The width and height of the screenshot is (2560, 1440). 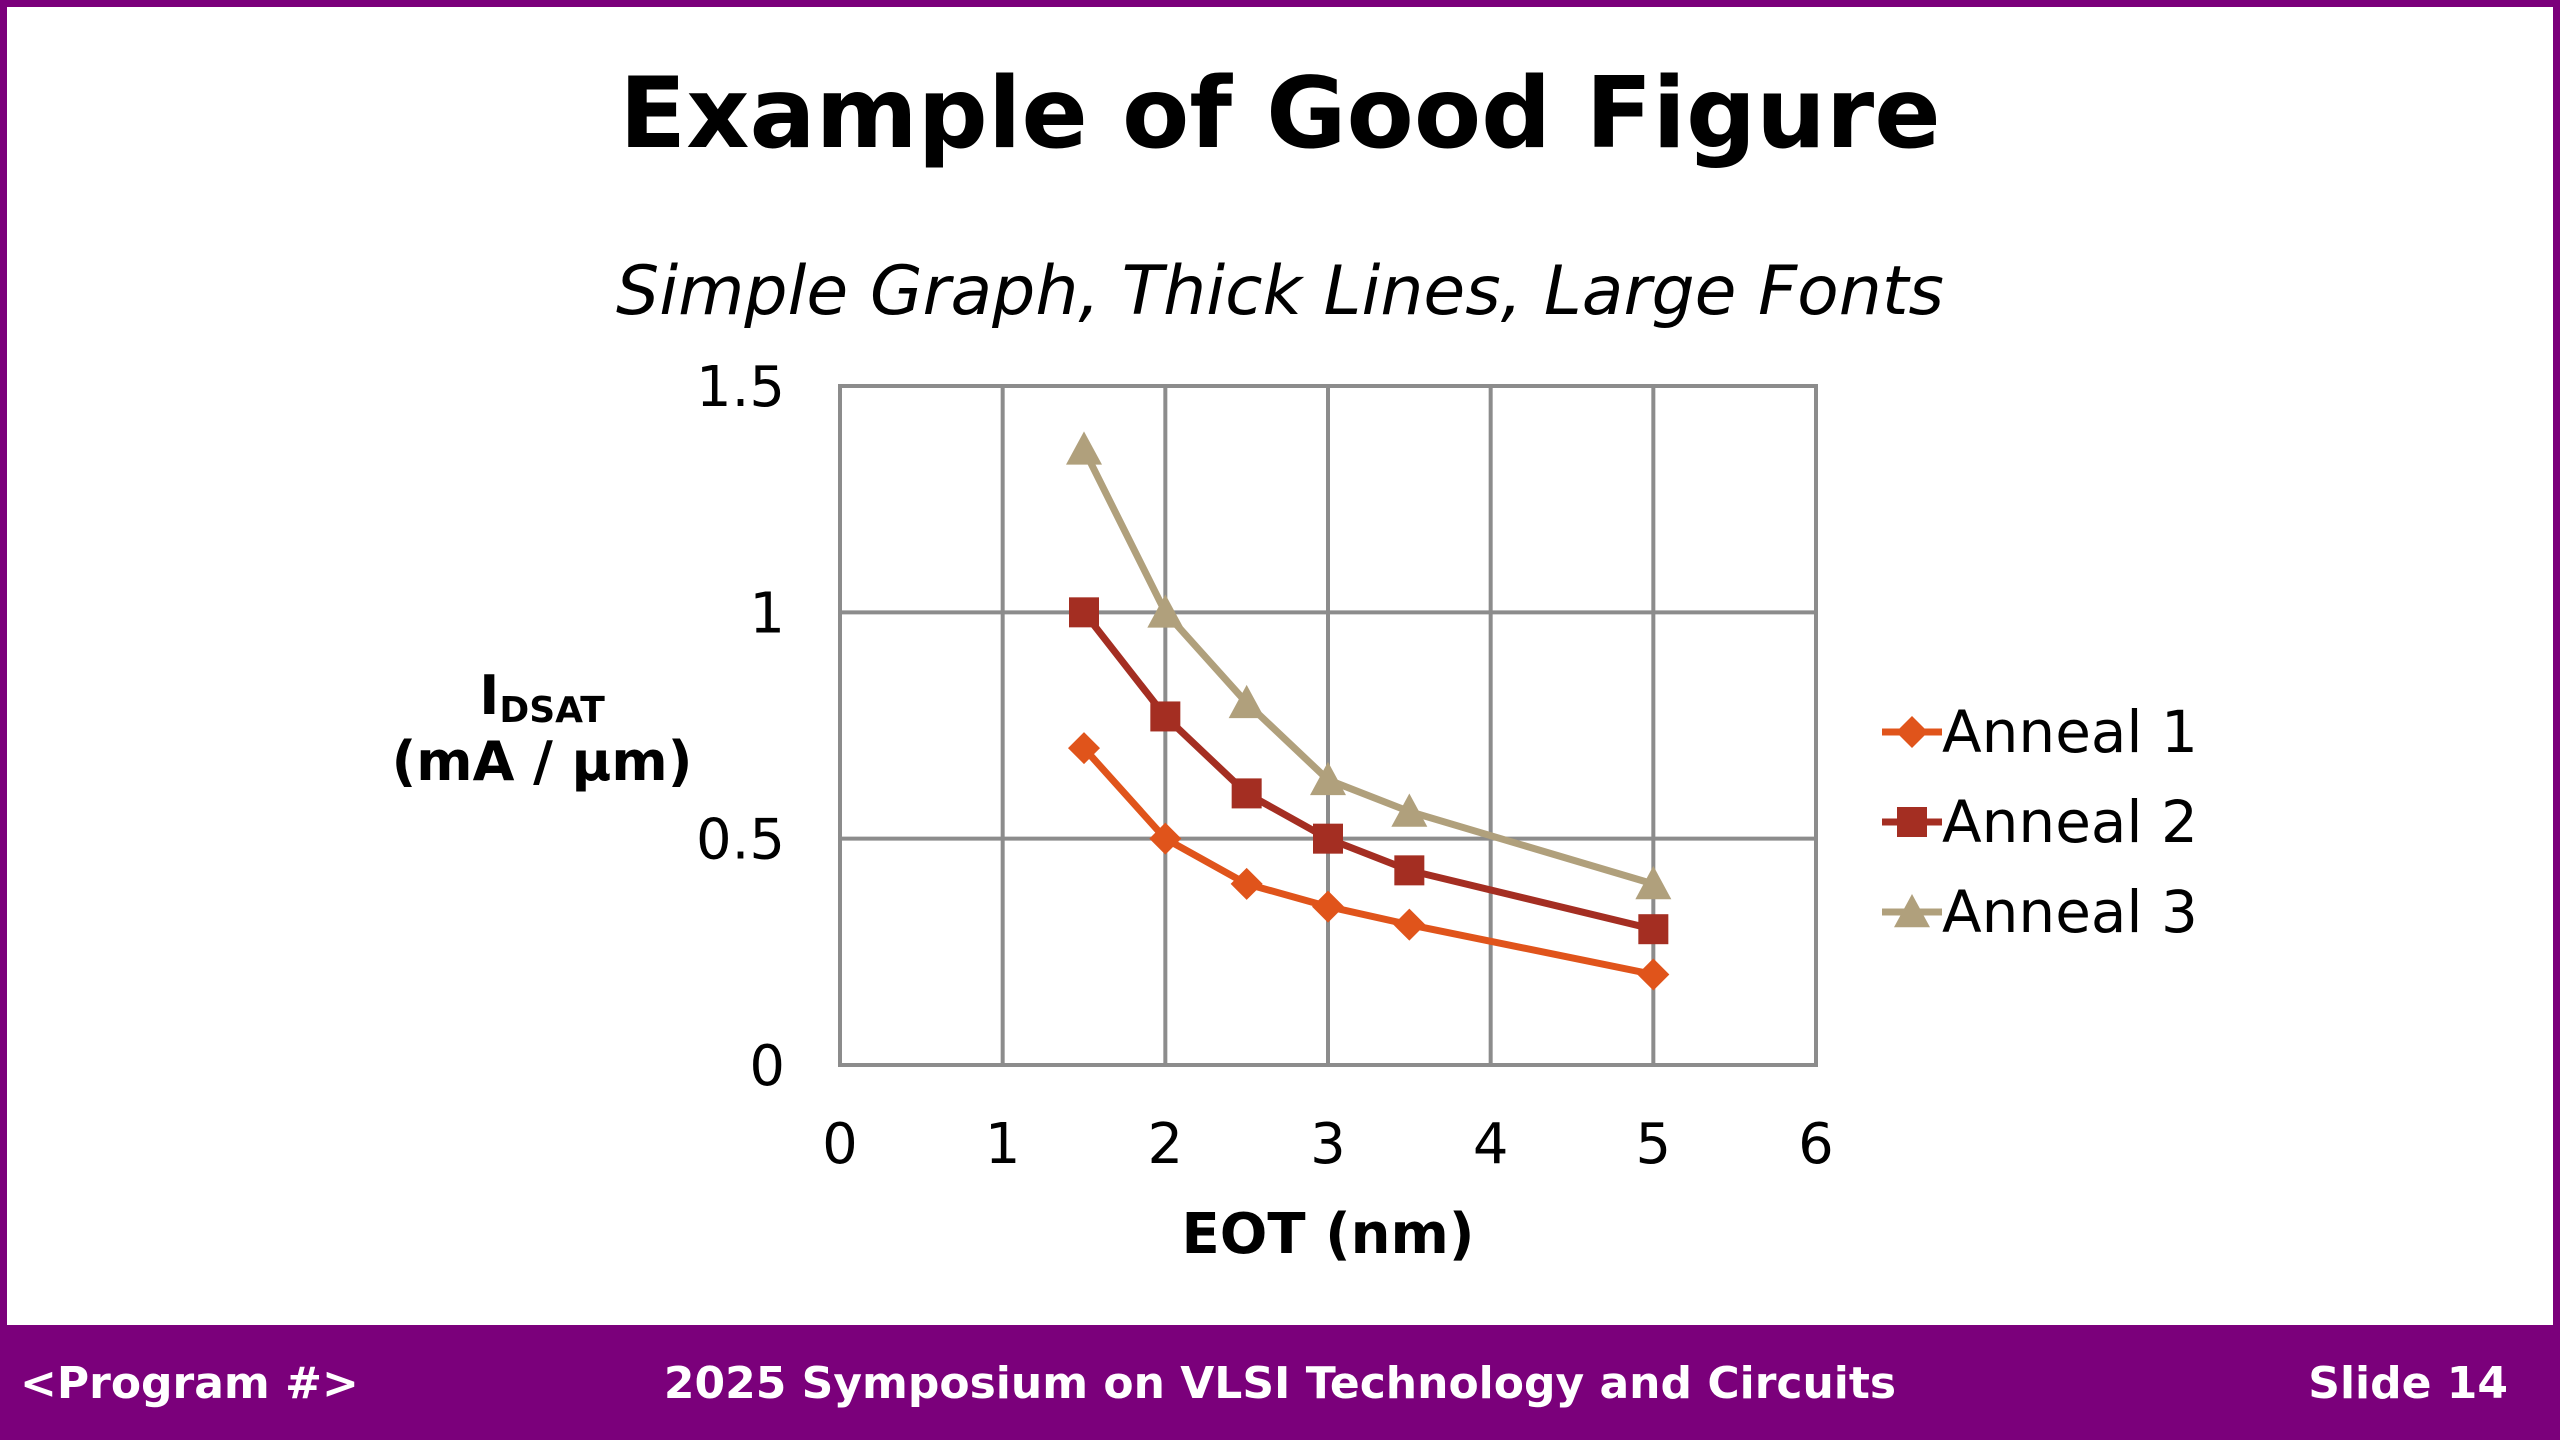 What do you see at coordinates (1816, 1144) in the screenshot?
I see `x-tick-label: 6` at bounding box center [1816, 1144].